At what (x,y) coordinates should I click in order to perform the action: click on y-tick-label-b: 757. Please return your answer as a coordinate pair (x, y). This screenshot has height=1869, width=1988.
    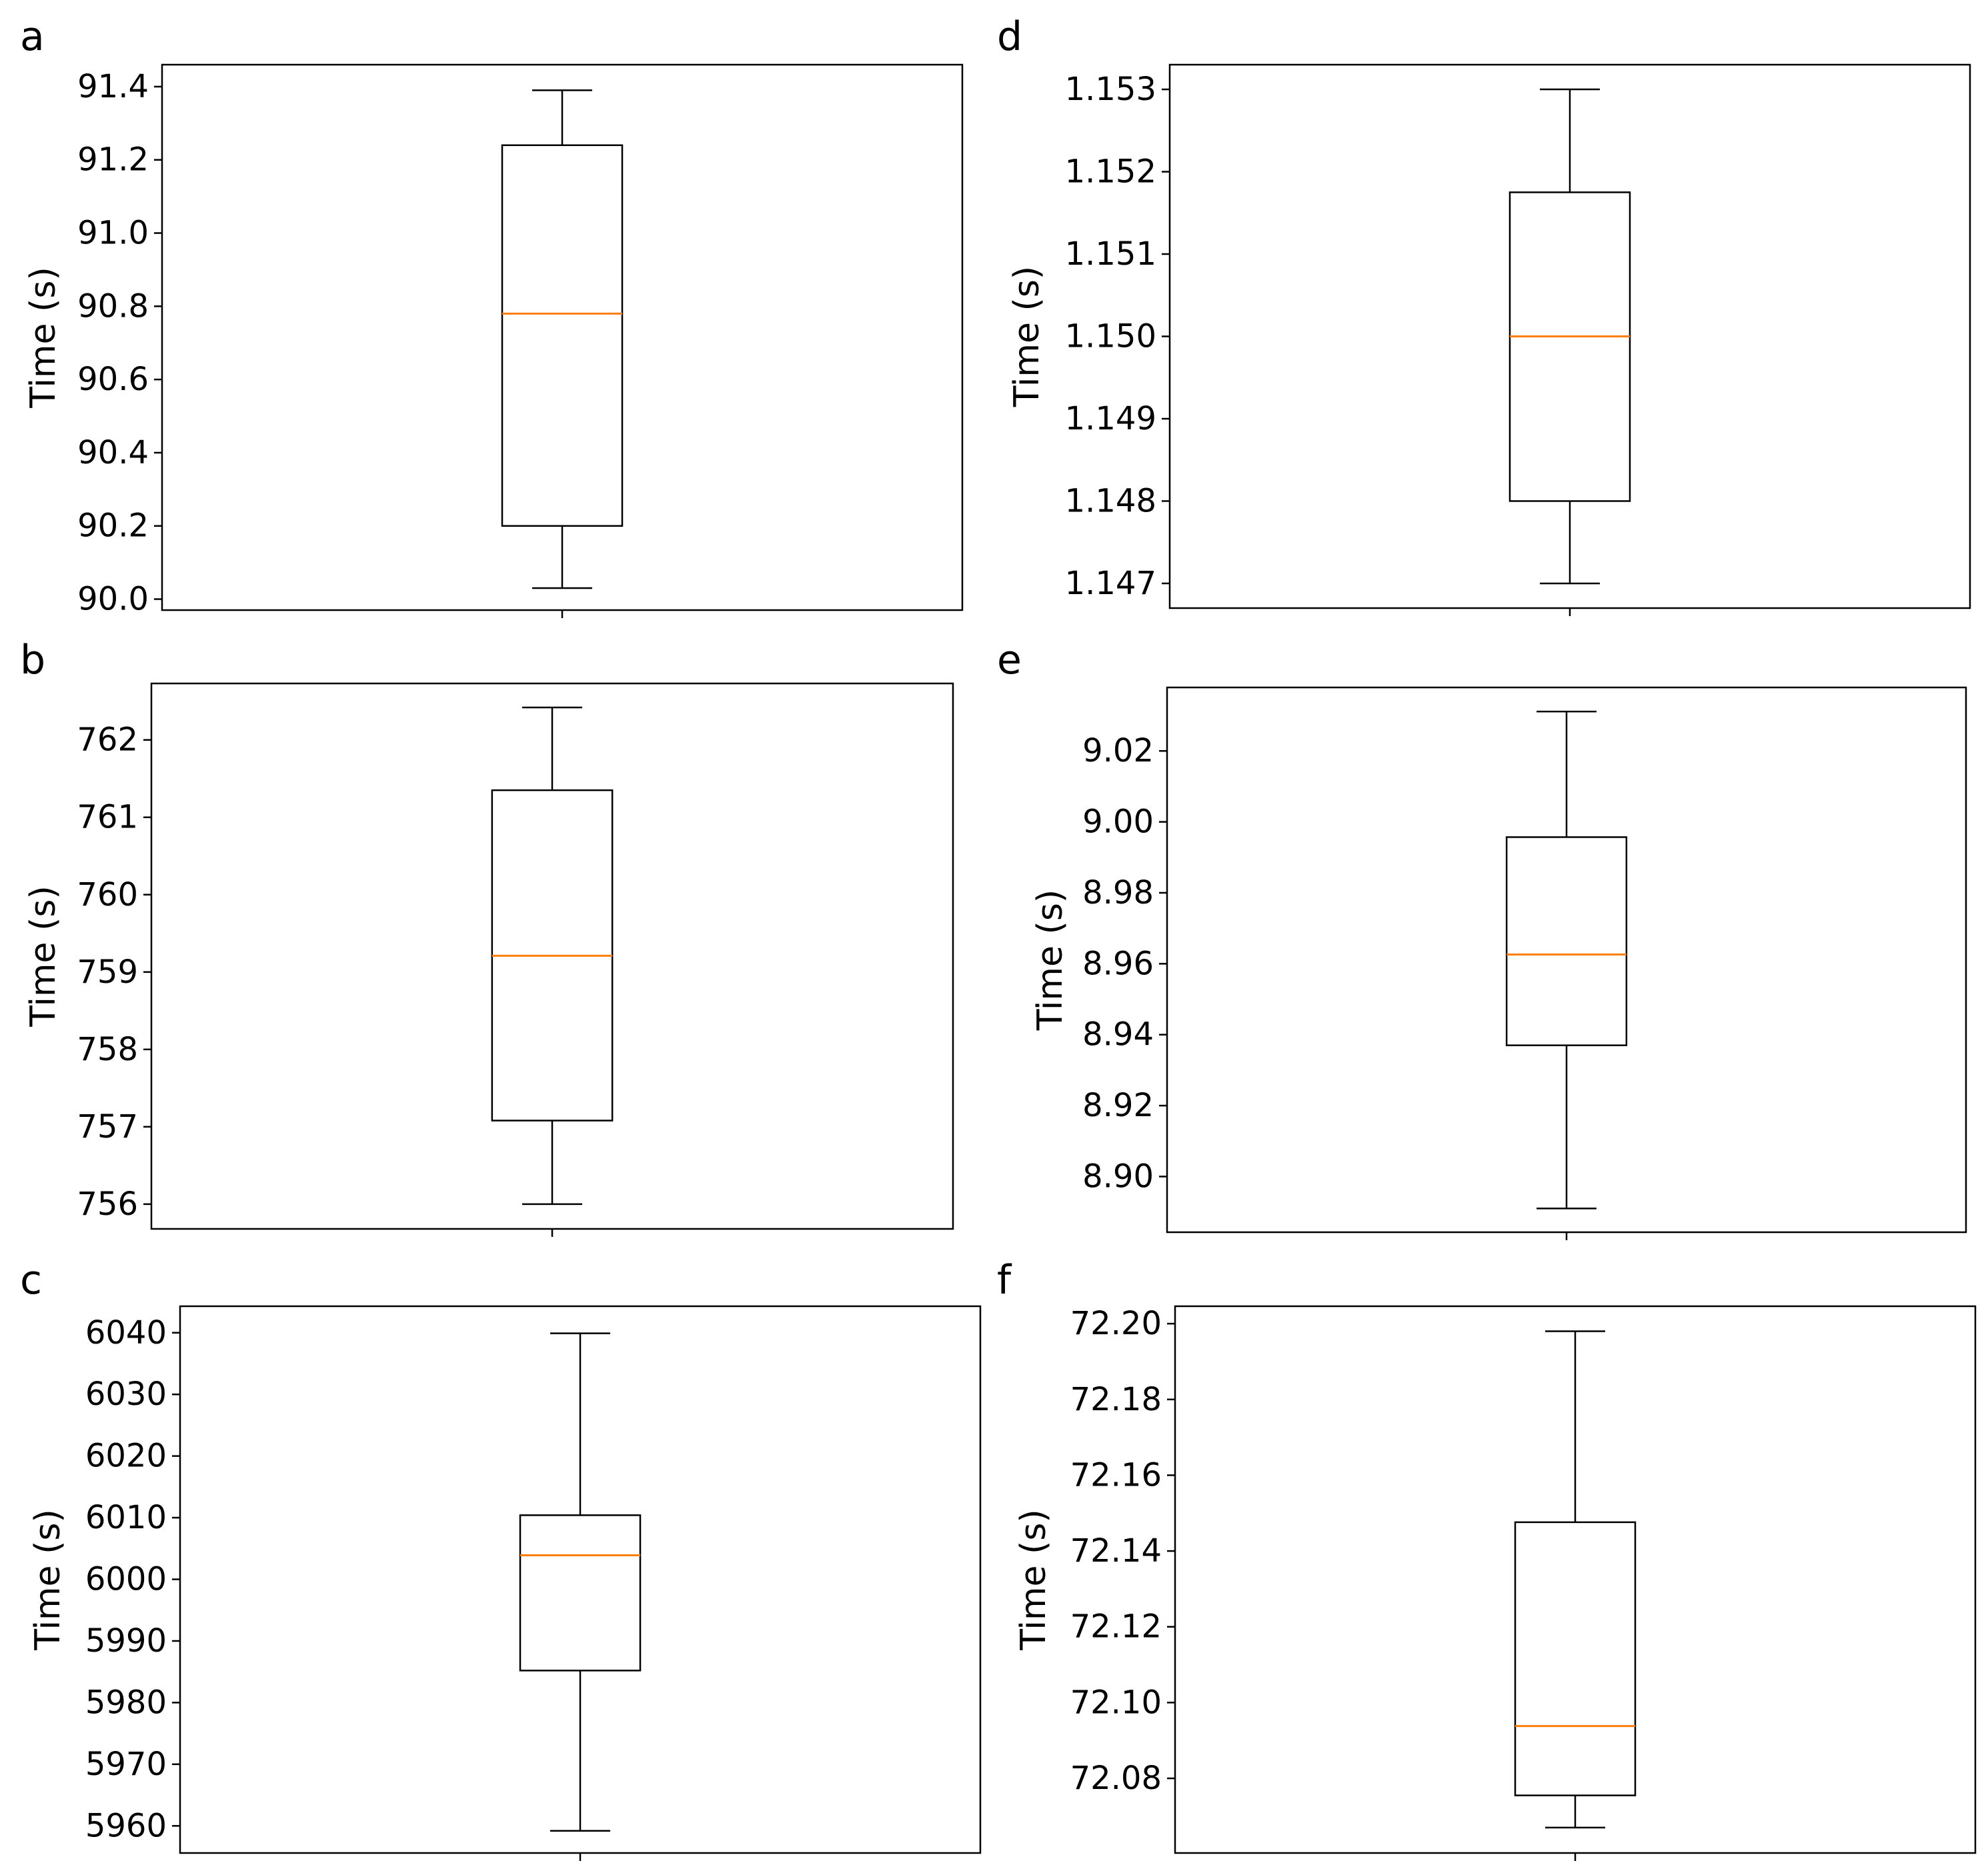
    Looking at the image, I should click on (108, 1127).